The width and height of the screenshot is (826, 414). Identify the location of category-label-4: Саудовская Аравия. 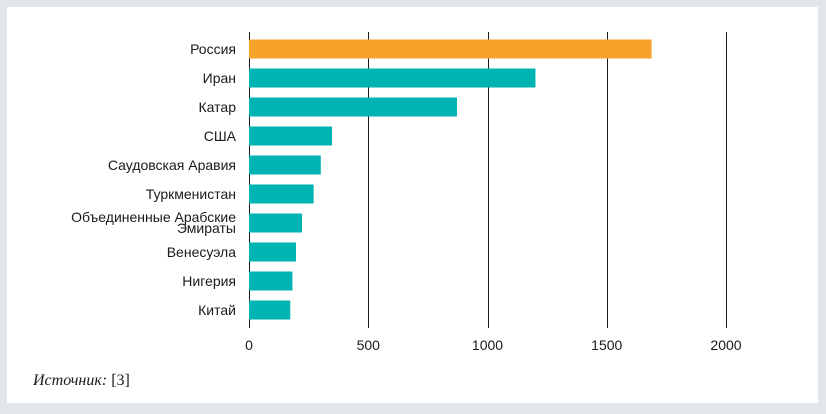
(172, 165).